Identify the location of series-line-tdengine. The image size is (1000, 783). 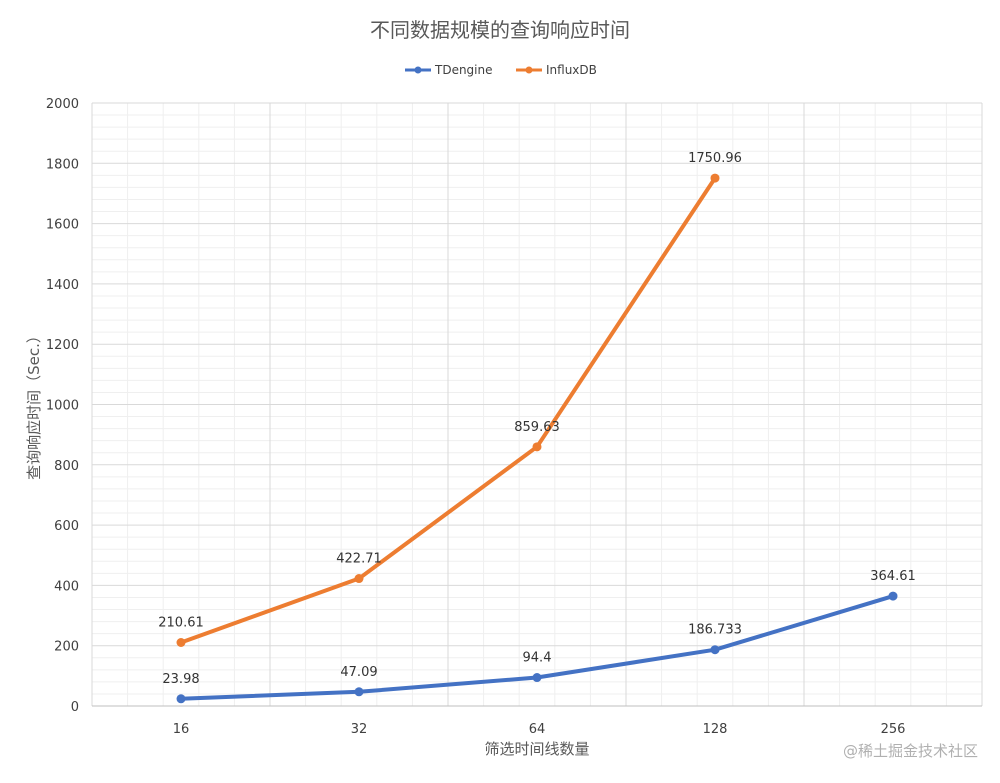
(537, 647).